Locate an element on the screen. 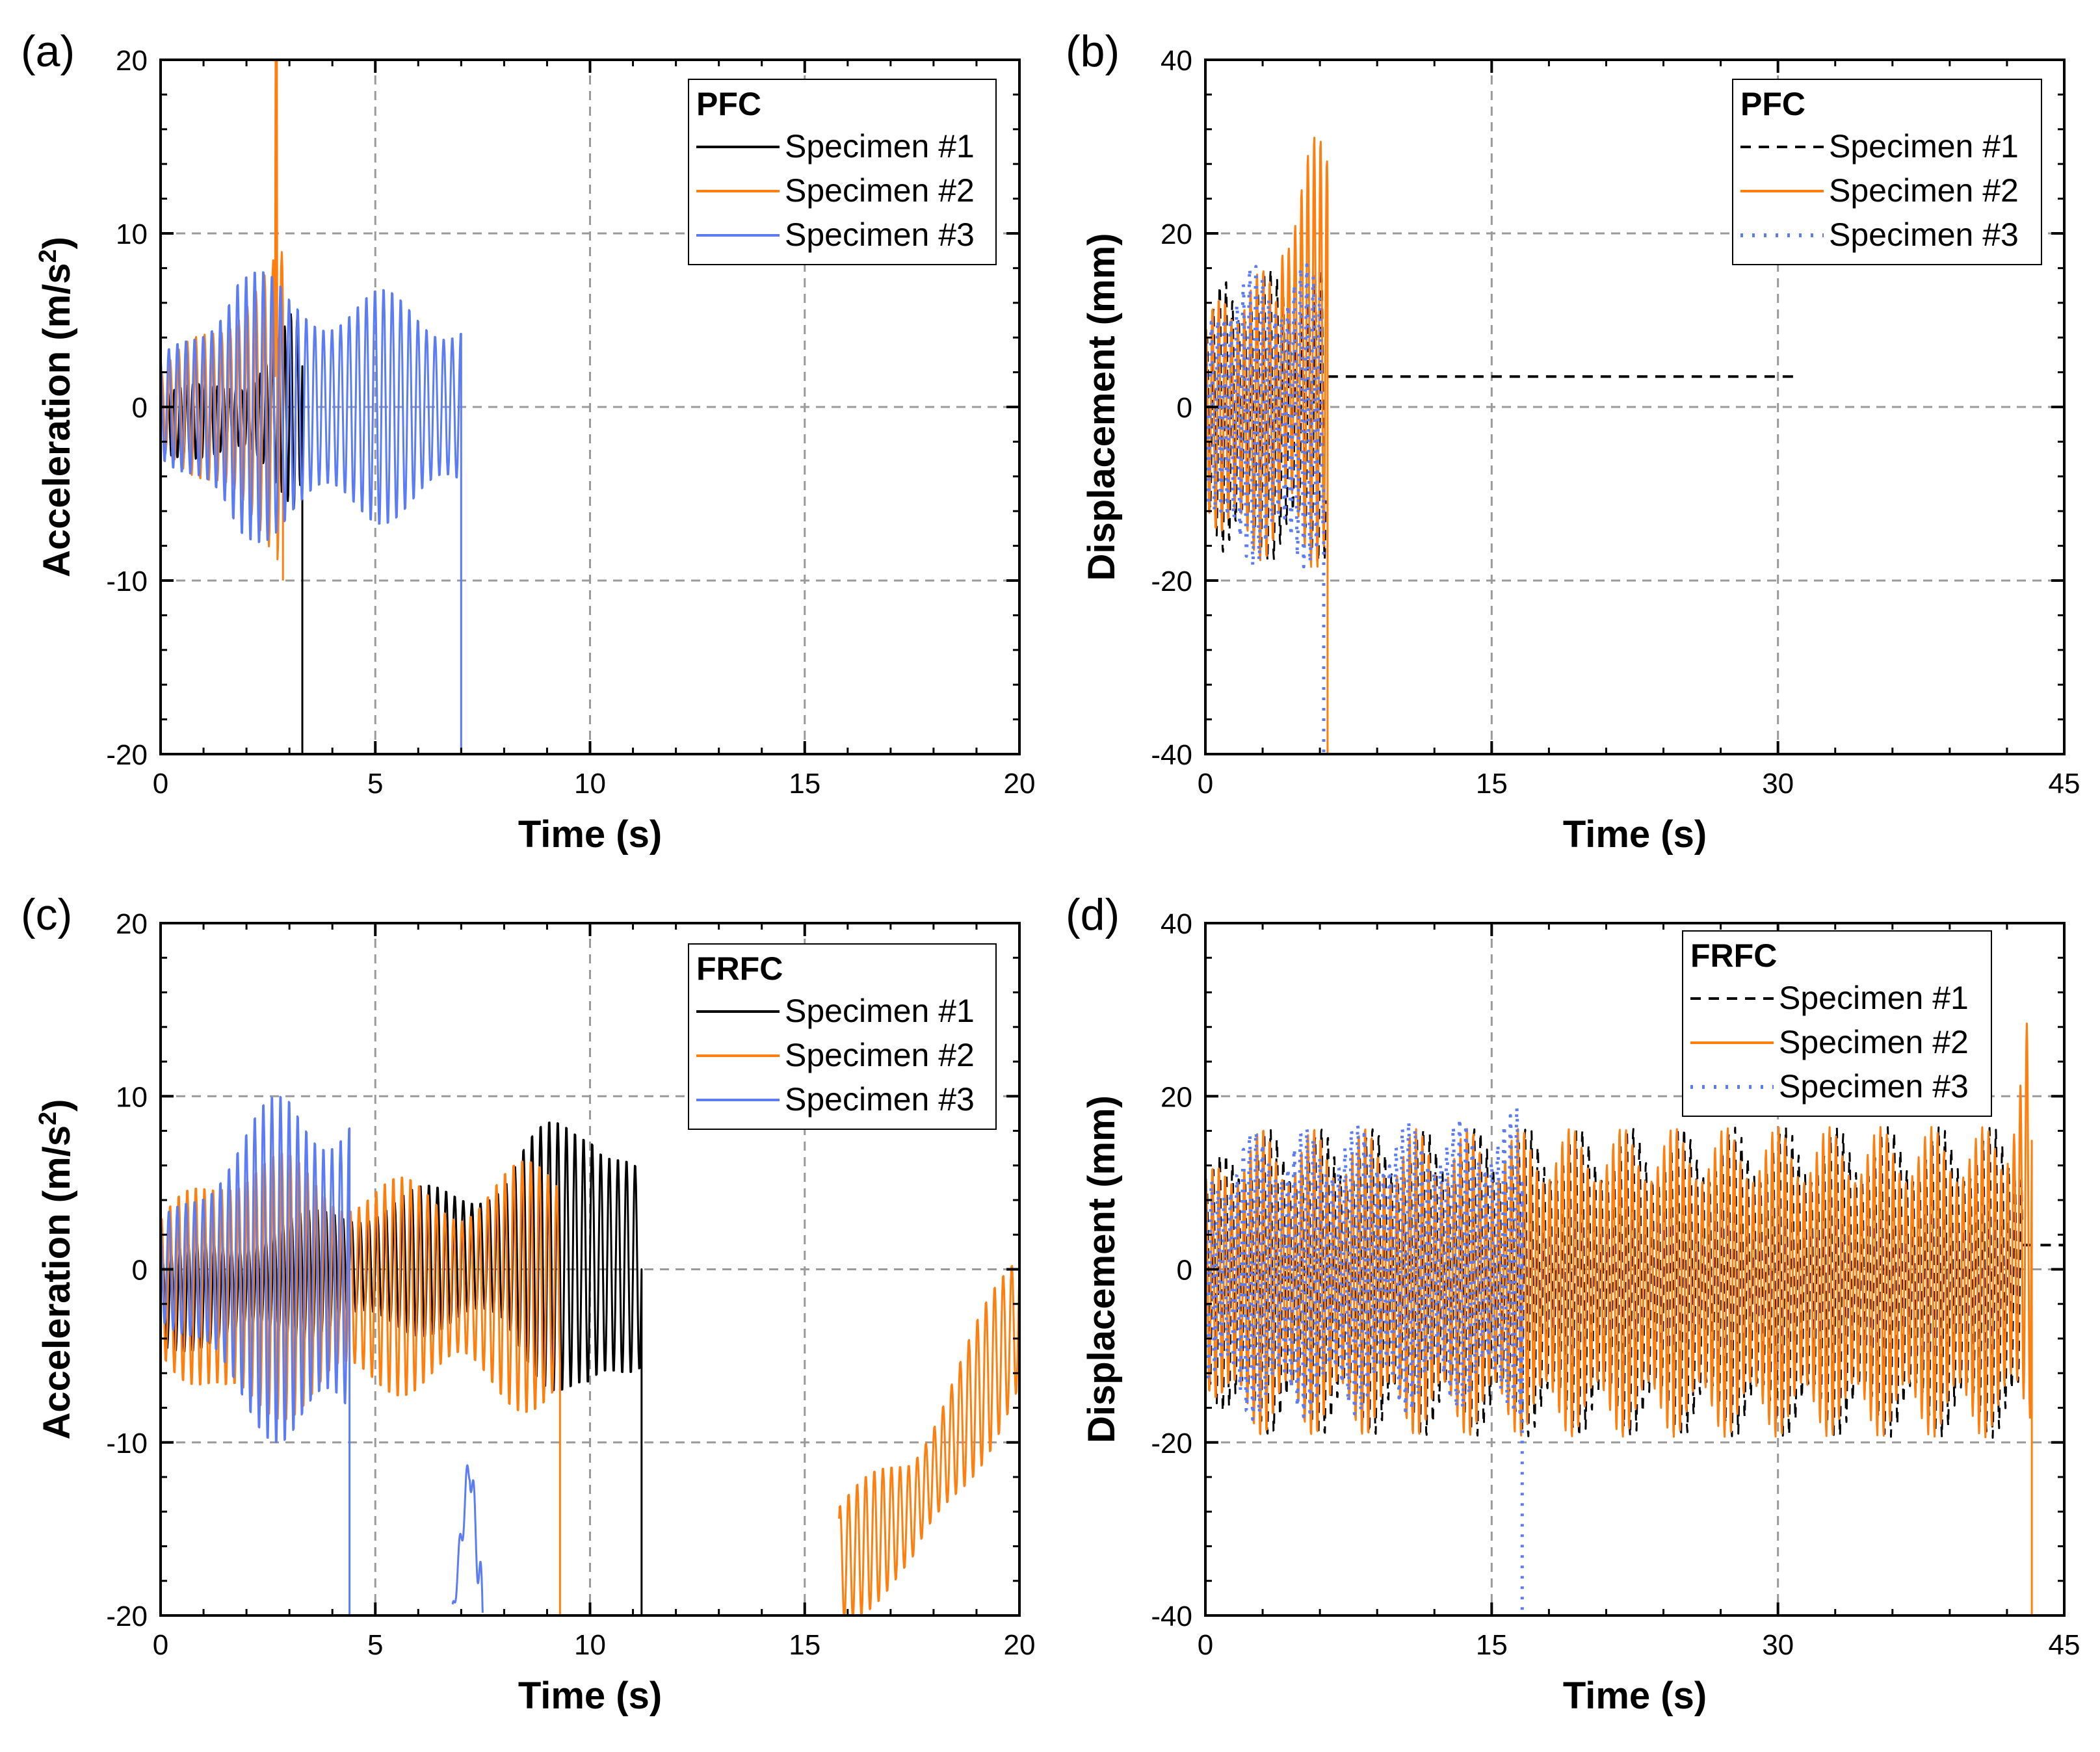 This screenshot has height=1752, width=2100. series-line-specimen3-seg1 is located at coordinates (467, 1538).